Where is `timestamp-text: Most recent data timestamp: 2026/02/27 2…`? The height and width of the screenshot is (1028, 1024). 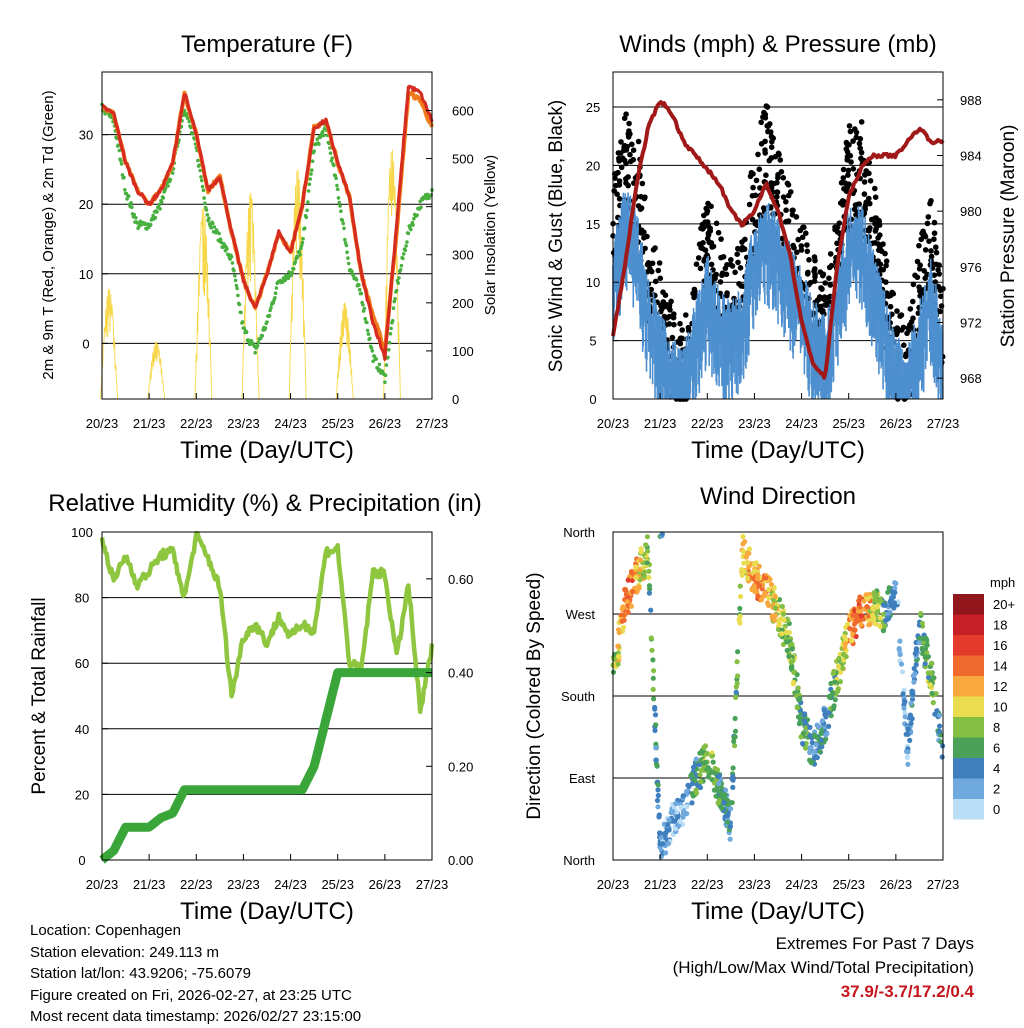 timestamp-text: Most recent data timestamp: 2026/02/27 2… is located at coordinates (196, 1016).